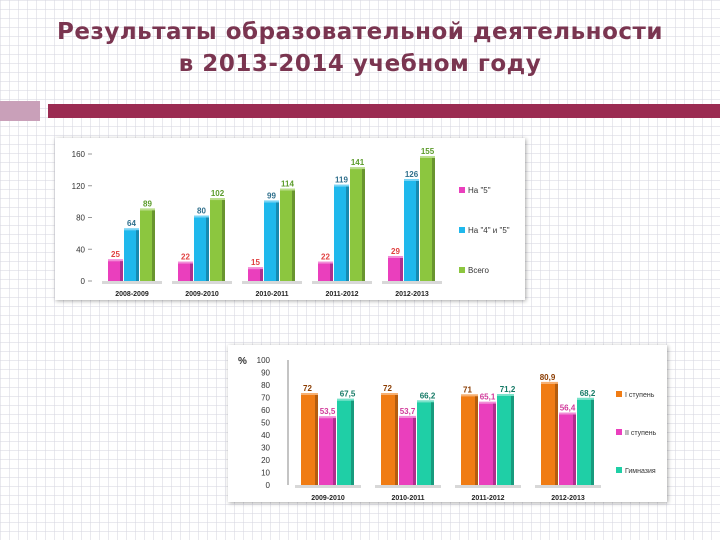 This screenshot has height=540, width=720. Describe the element at coordinates (548, 377) in the screenshot. I see `chart2-data-label: 80,9` at that location.